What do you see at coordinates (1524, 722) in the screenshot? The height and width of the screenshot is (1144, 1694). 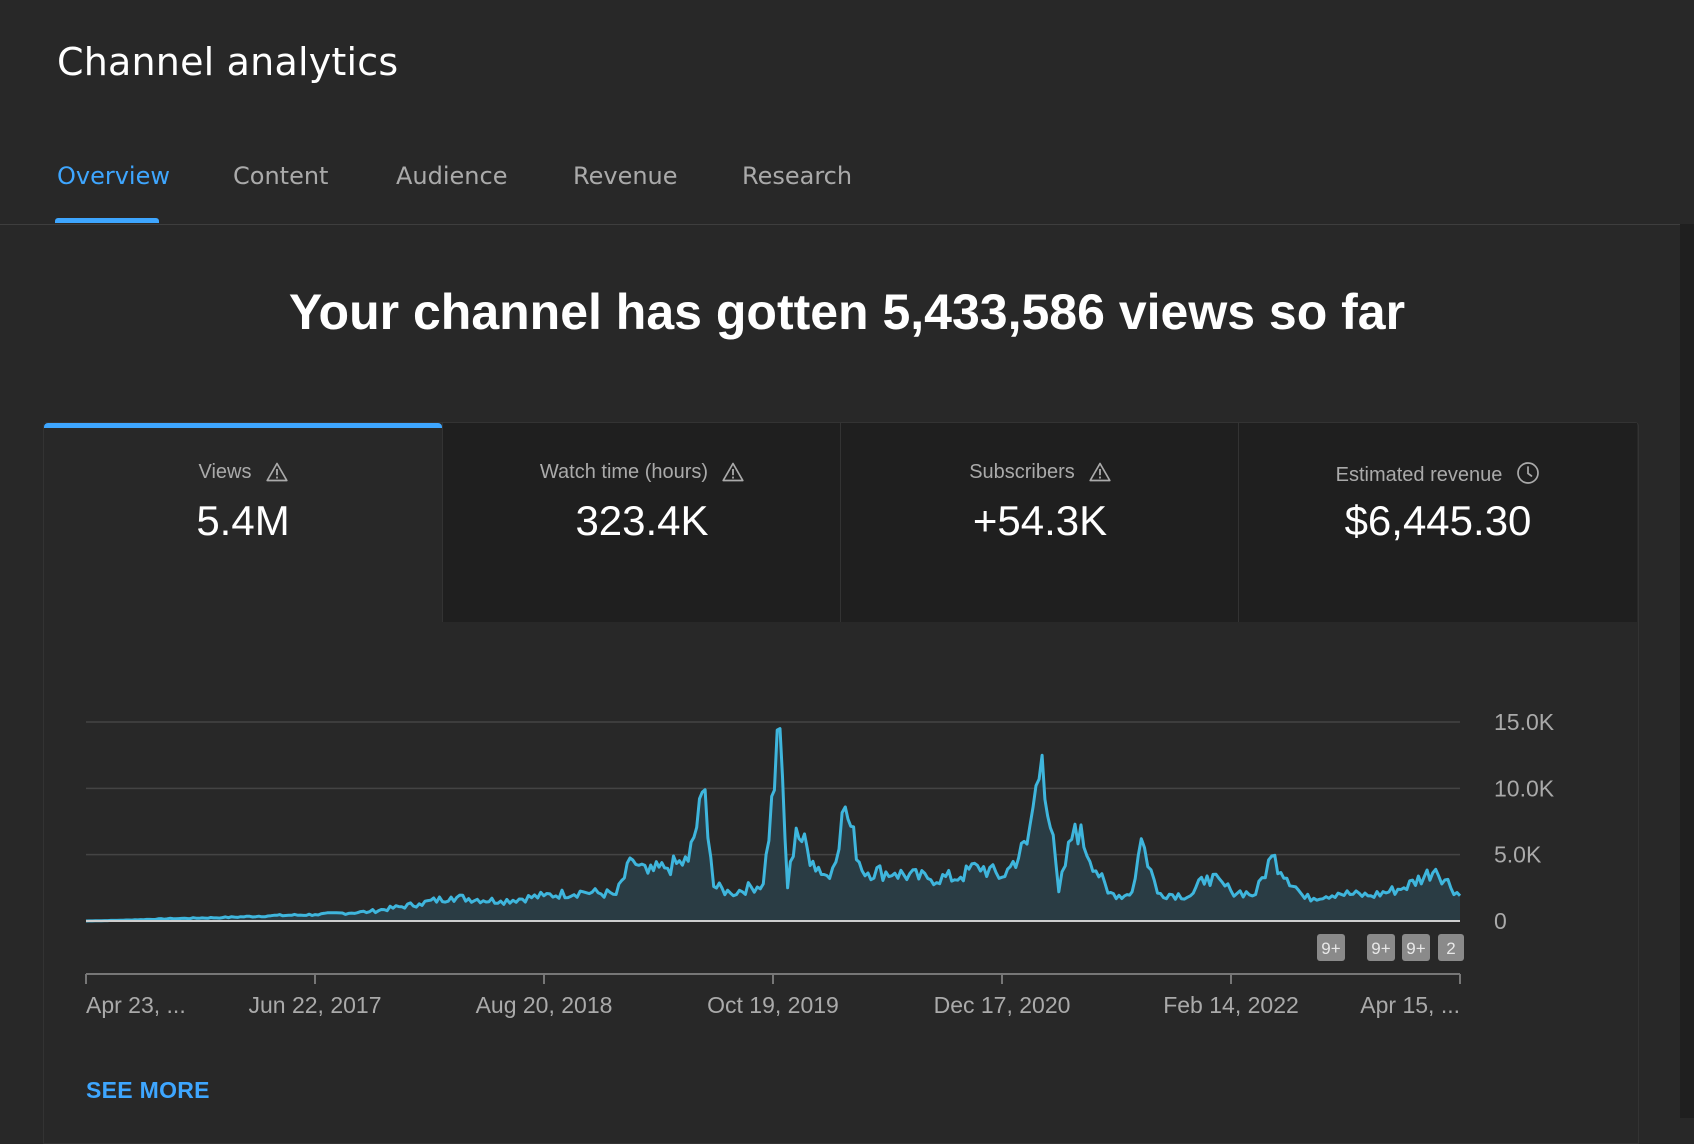 I see `y-tick-label: 15.0K` at bounding box center [1524, 722].